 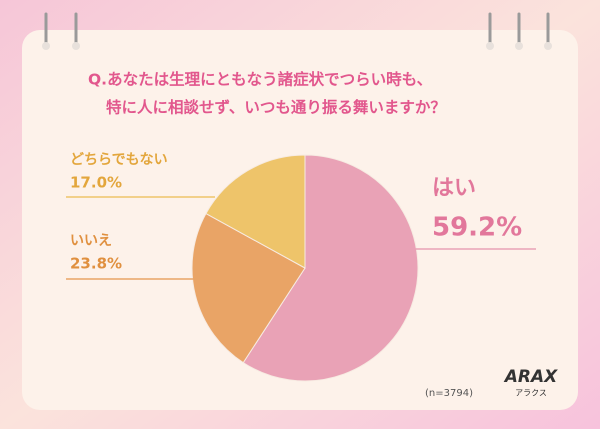 I want to click on ring-holes, so click(x=297, y=46).